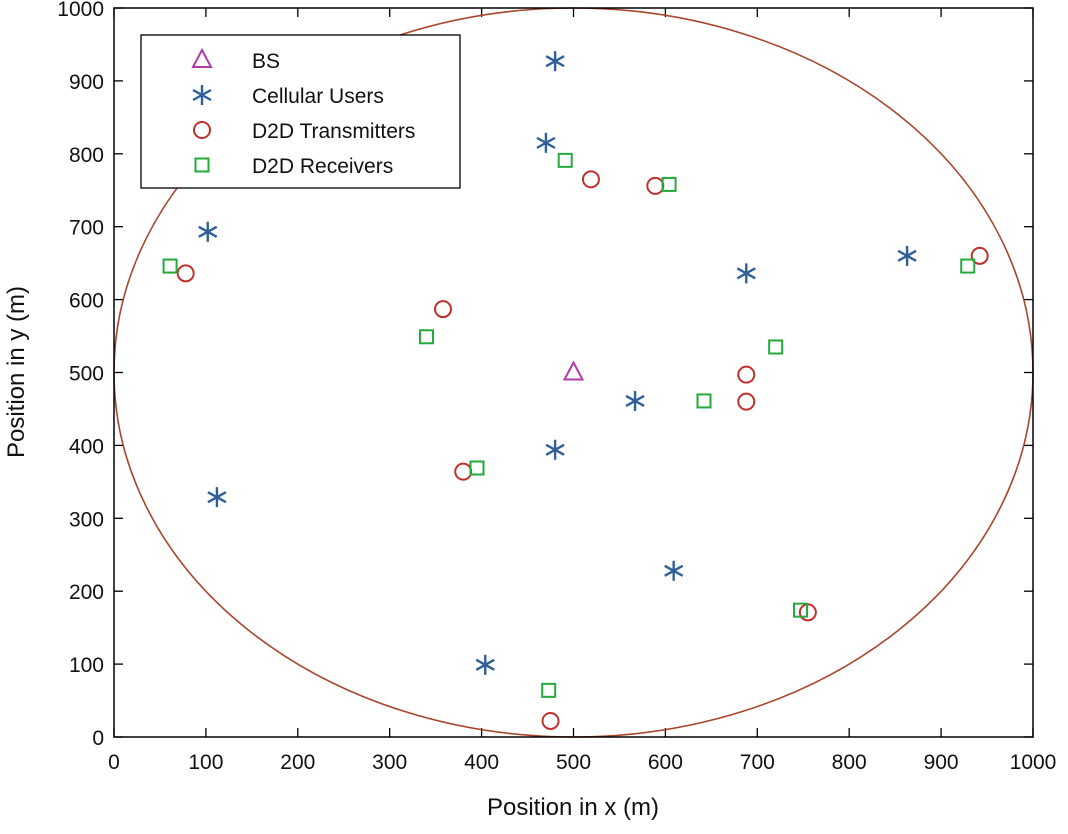 This screenshot has width=1068, height=834. Describe the element at coordinates (1033, 762) in the screenshot. I see `x-tick-label: 1000` at that location.